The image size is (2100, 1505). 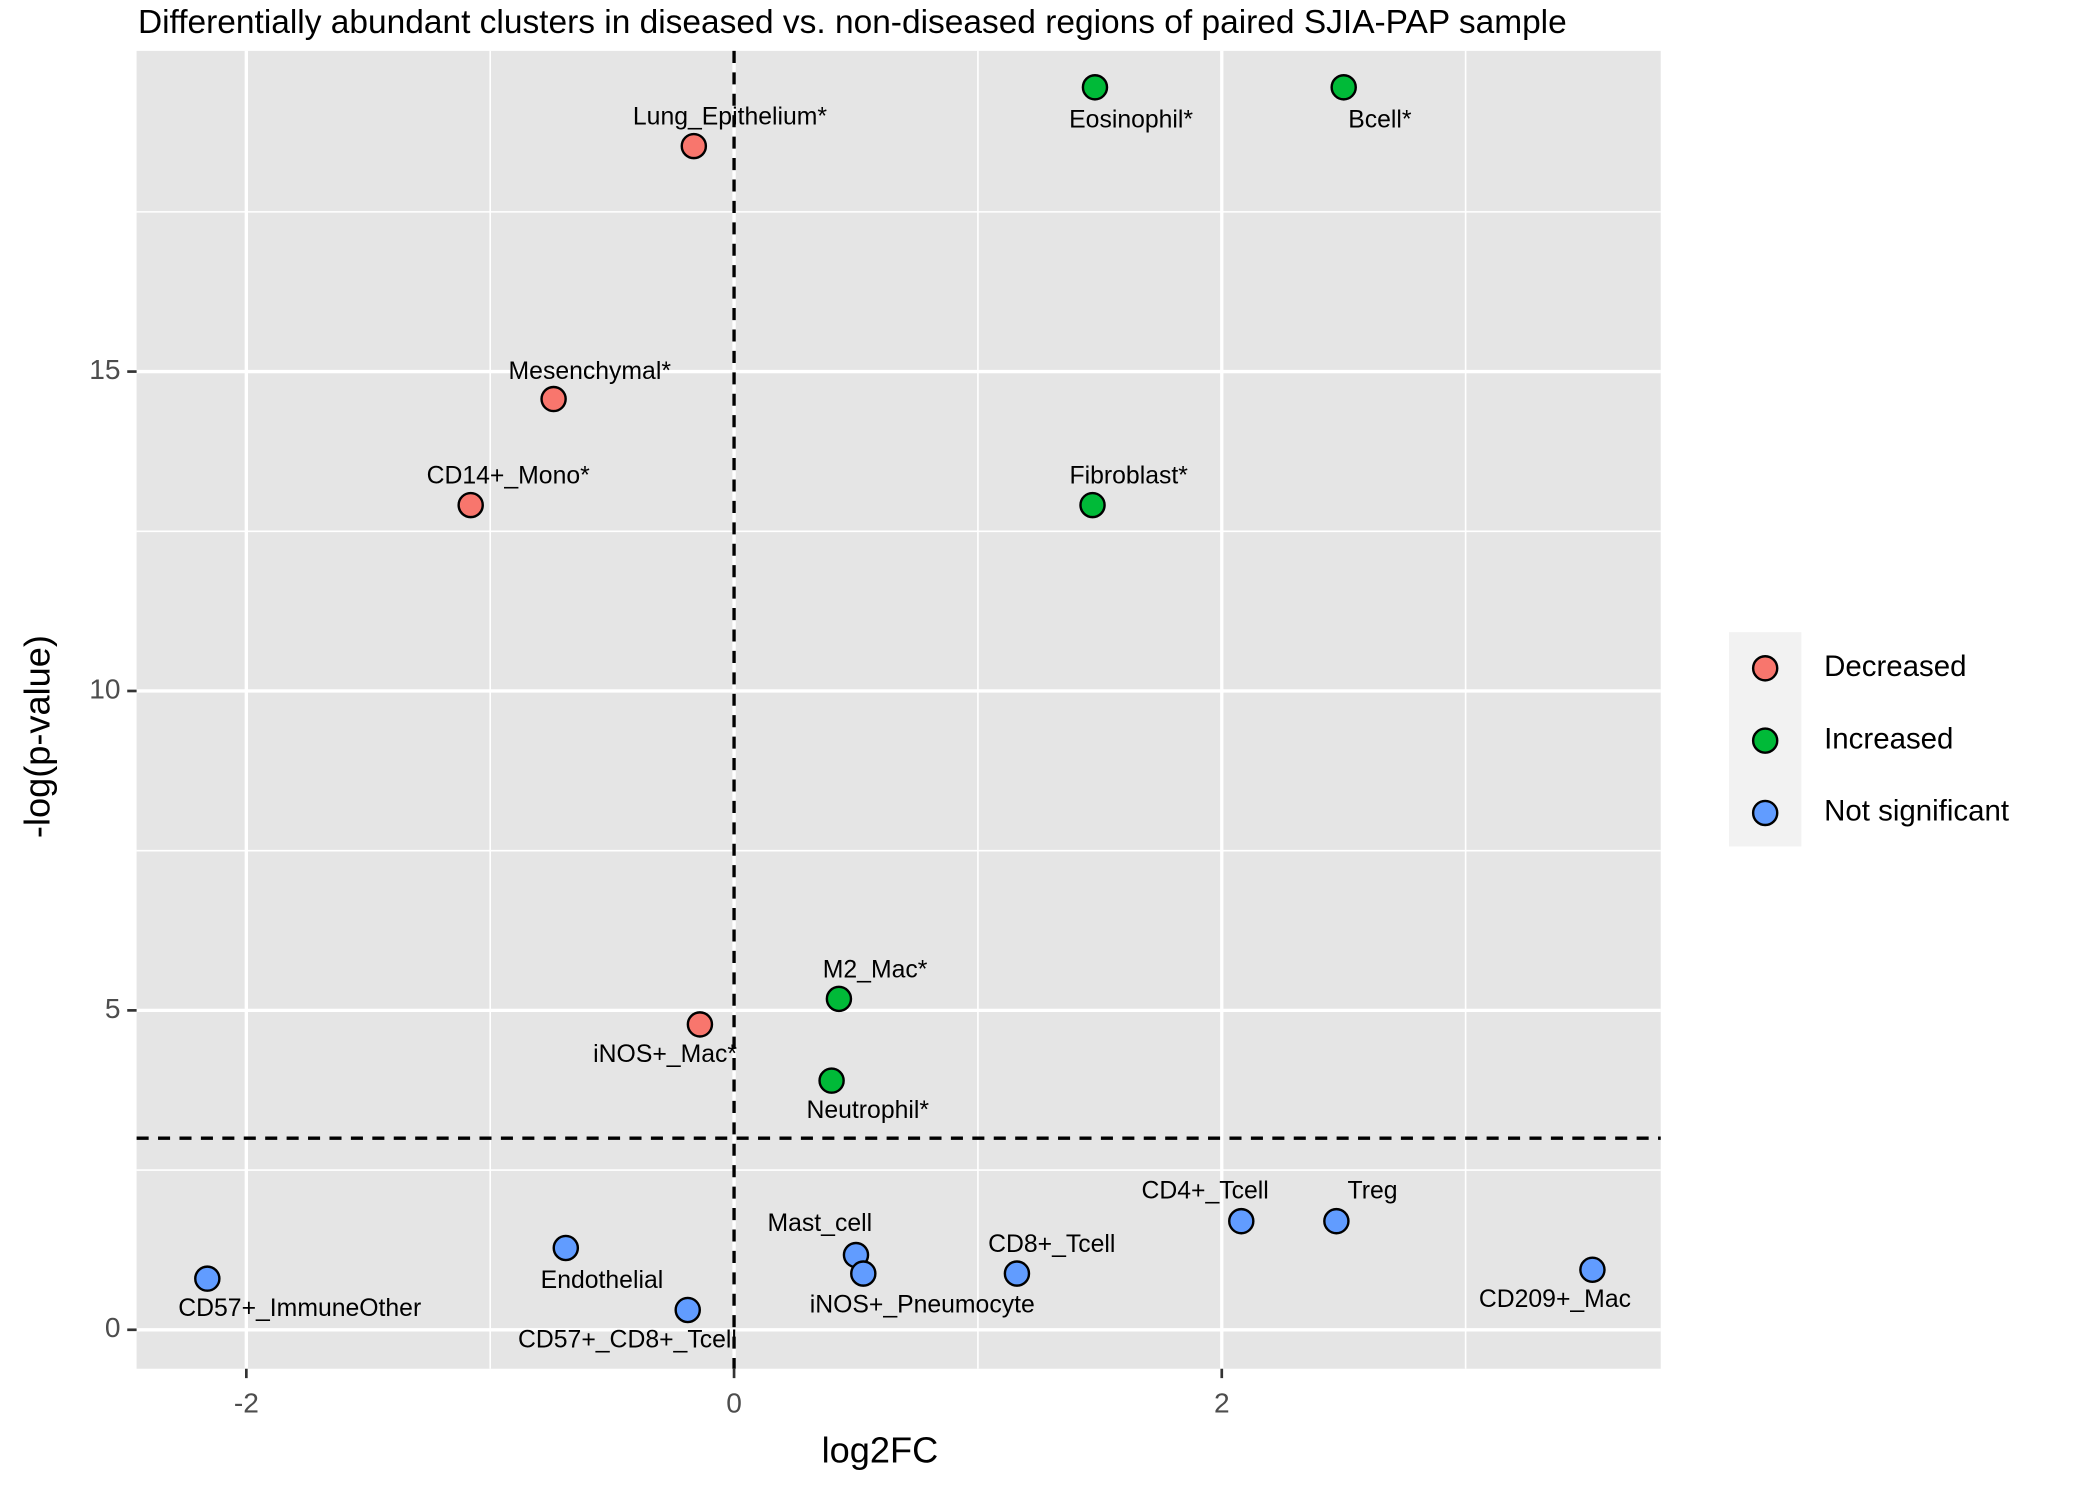 What do you see at coordinates (590, 371) in the screenshot?
I see `point-label: Mesenchymal*` at bounding box center [590, 371].